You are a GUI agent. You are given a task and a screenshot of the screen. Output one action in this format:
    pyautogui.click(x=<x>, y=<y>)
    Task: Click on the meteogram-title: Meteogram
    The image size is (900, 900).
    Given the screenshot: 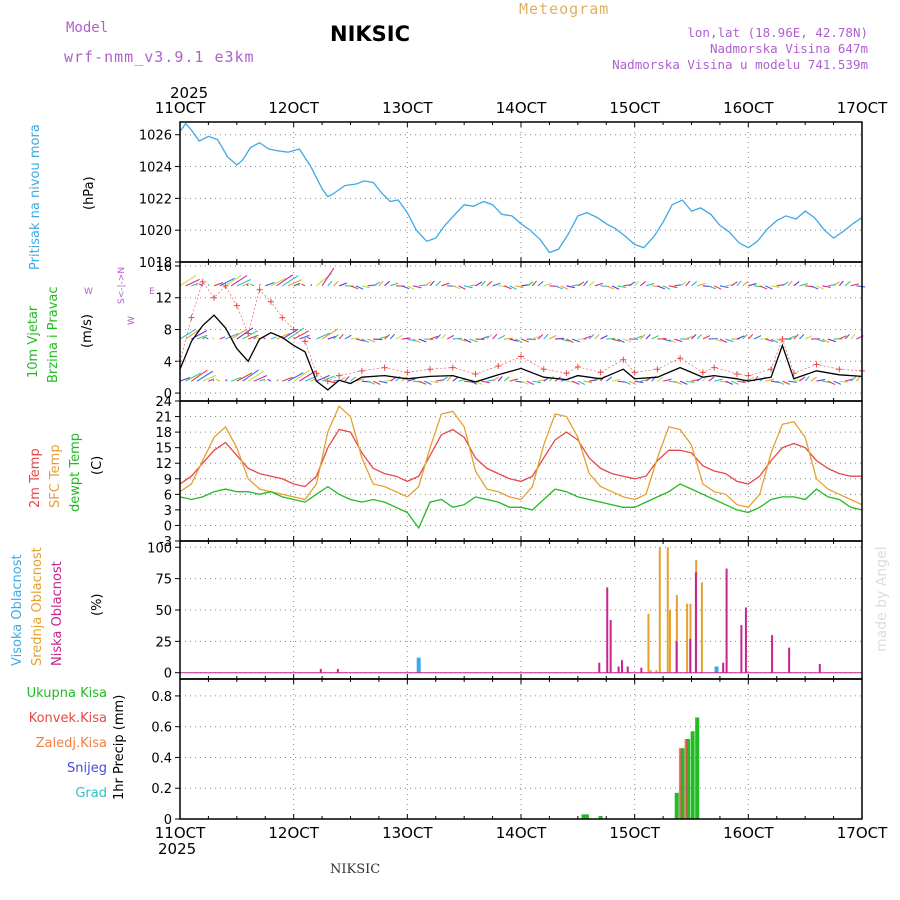 What is the action you would take?
    pyautogui.click(x=564, y=9)
    